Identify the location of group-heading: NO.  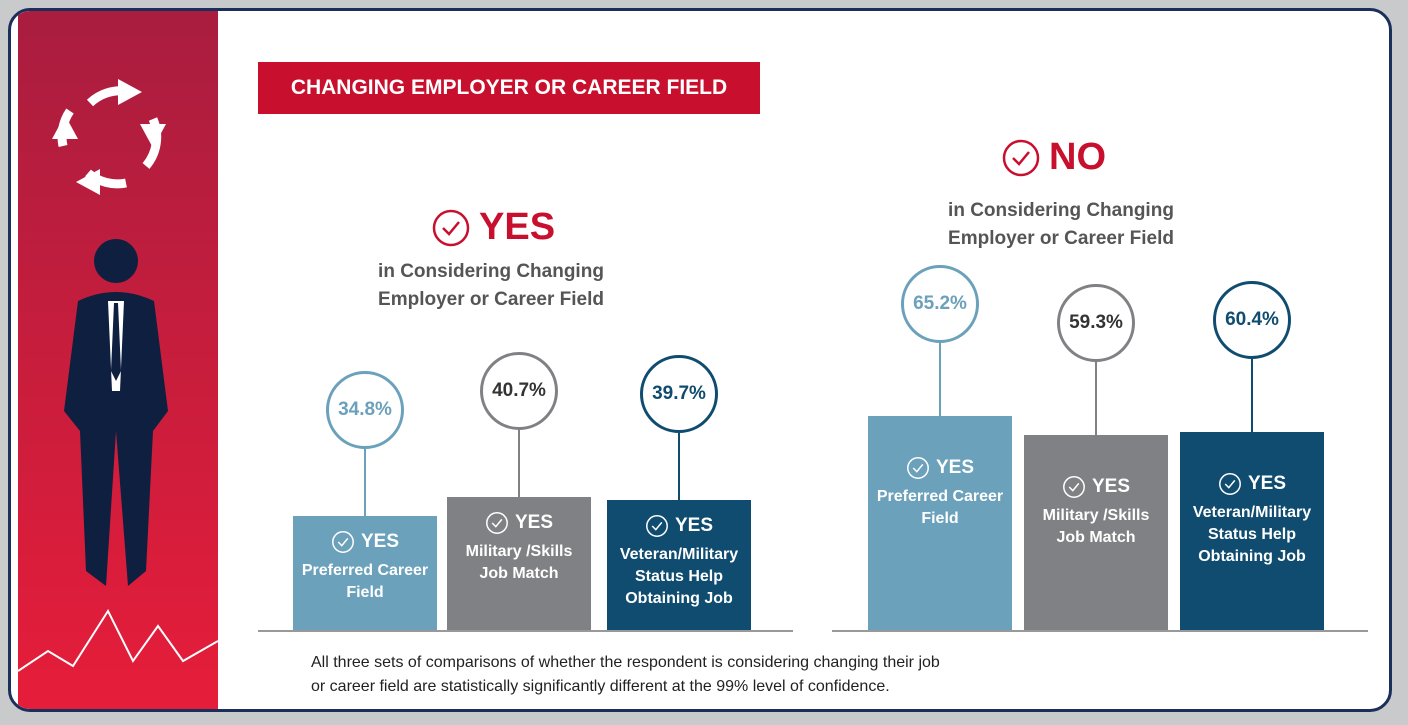
(1053, 157).